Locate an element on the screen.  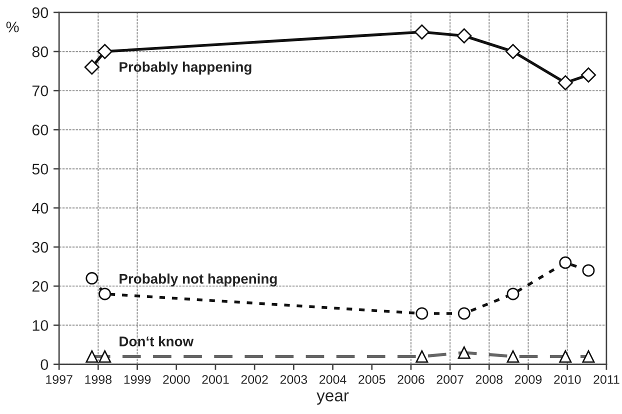
x-tick-label: 2010 is located at coordinates (567, 379).